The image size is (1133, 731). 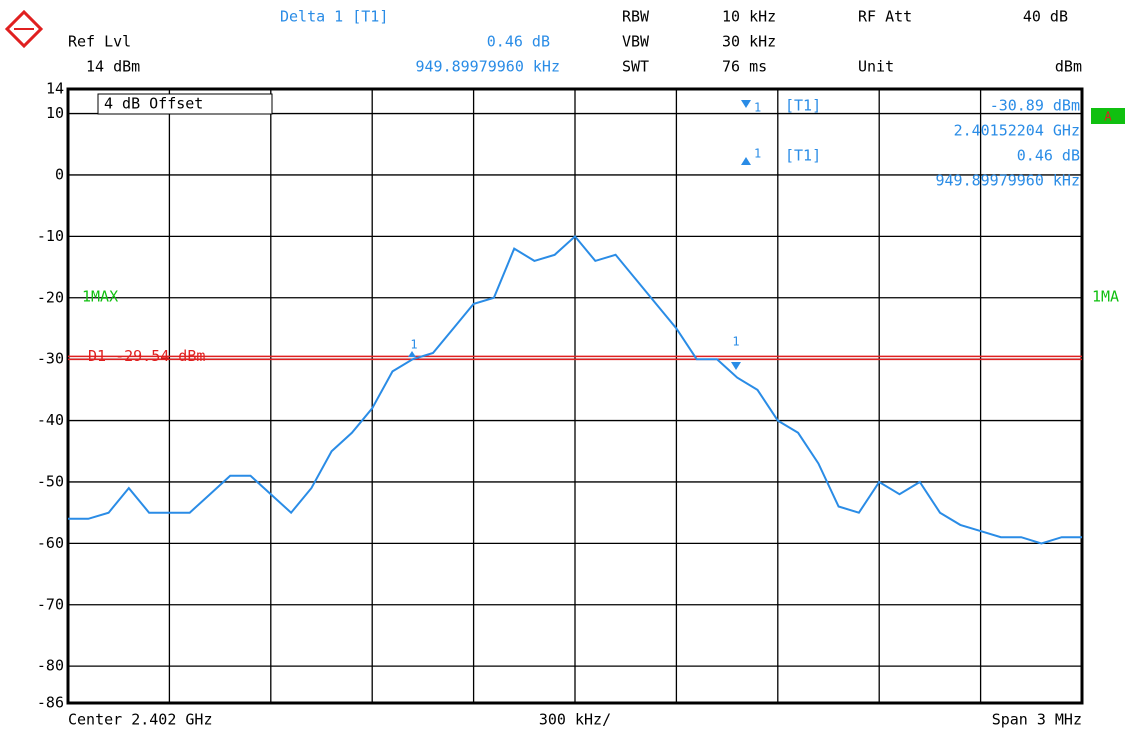 I want to click on delta-value: 0.46 dB, so click(x=518, y=42).